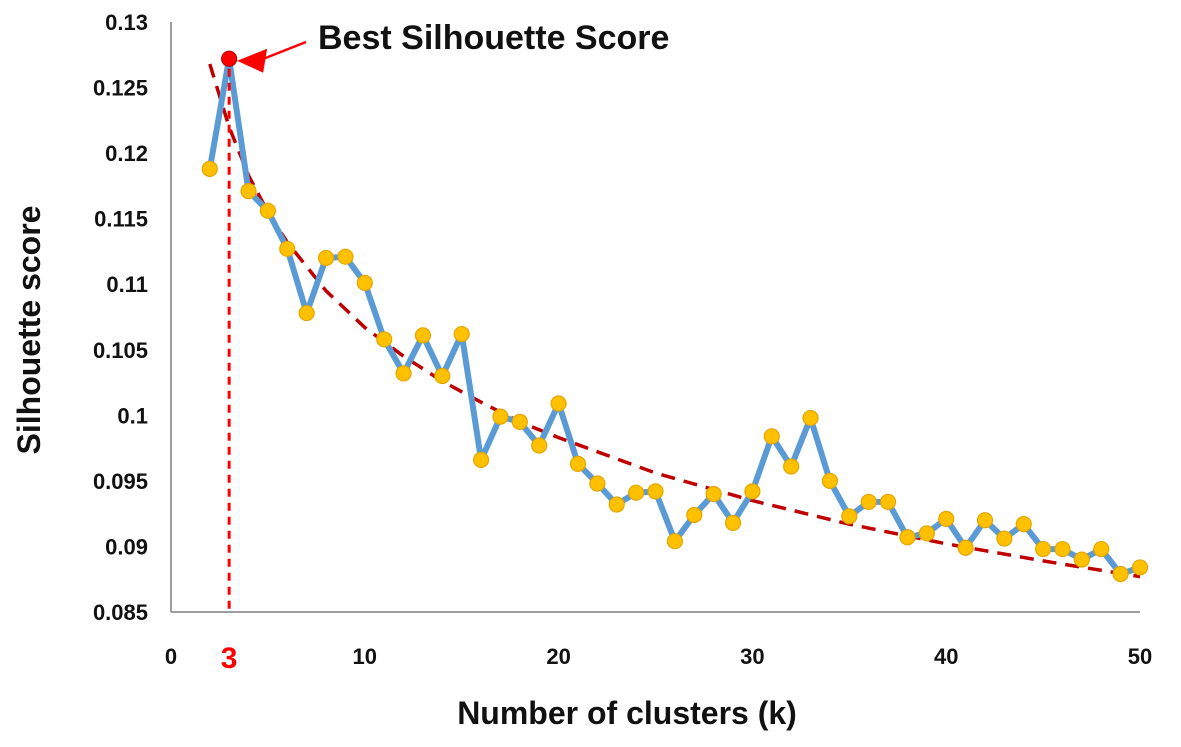 This screenshot has height=747, width=1181. I want to click on x-tick-label: 40, so click(946, 656).